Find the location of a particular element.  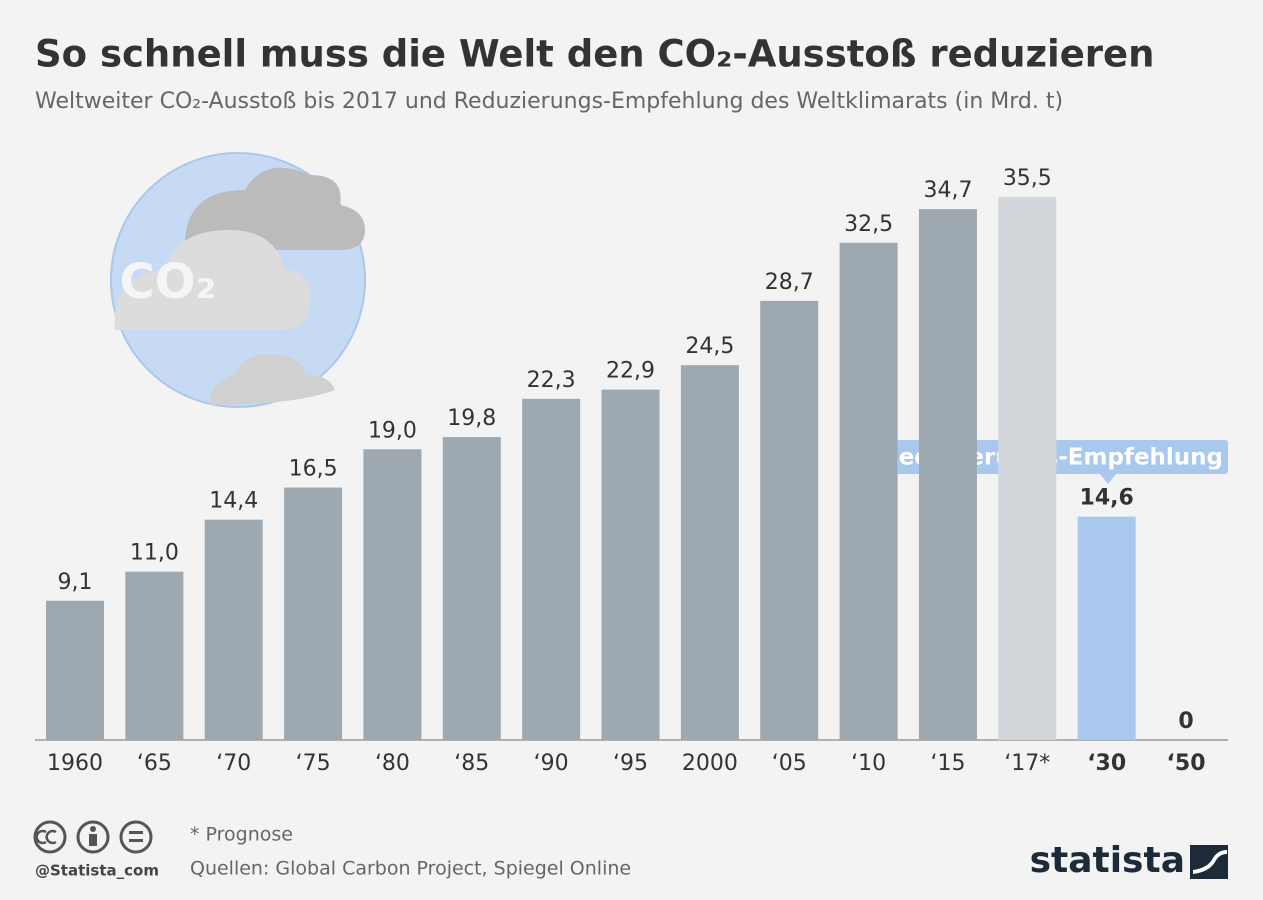

value-label: 19,0 is located at coordinates (392, 430).